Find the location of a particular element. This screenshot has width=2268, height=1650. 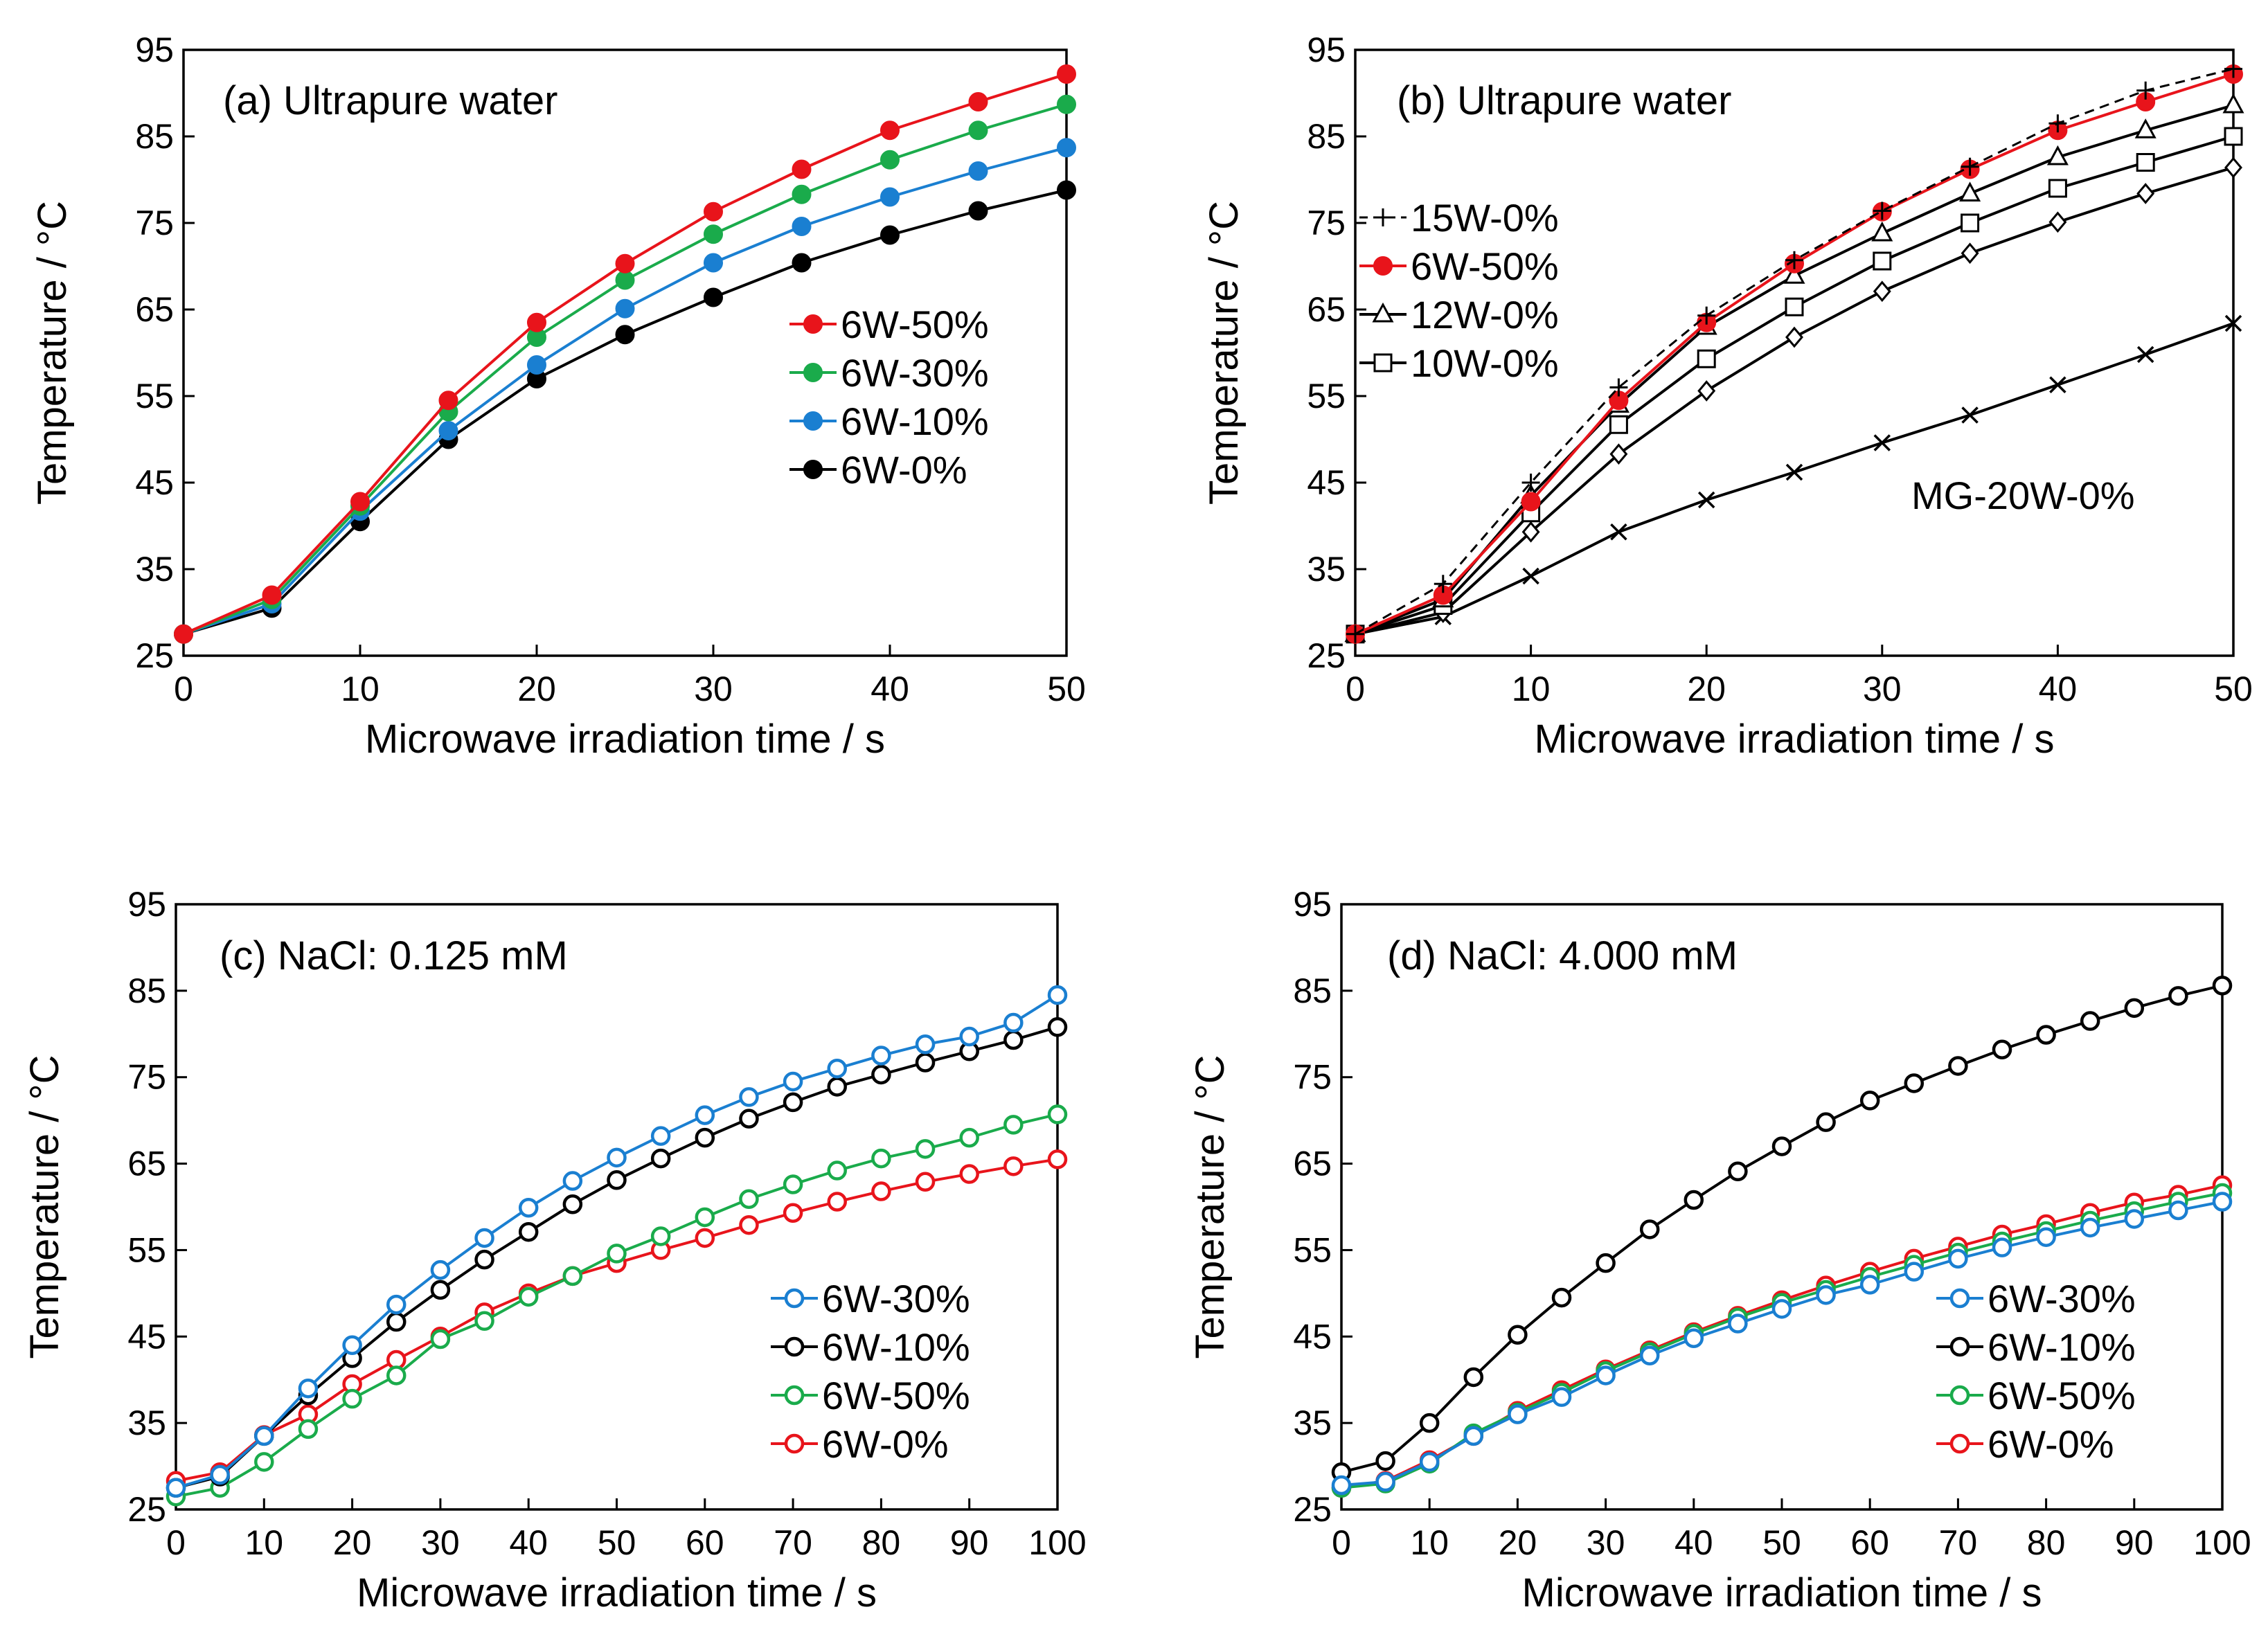

plot-frame is located at coordinates (1794, 352).